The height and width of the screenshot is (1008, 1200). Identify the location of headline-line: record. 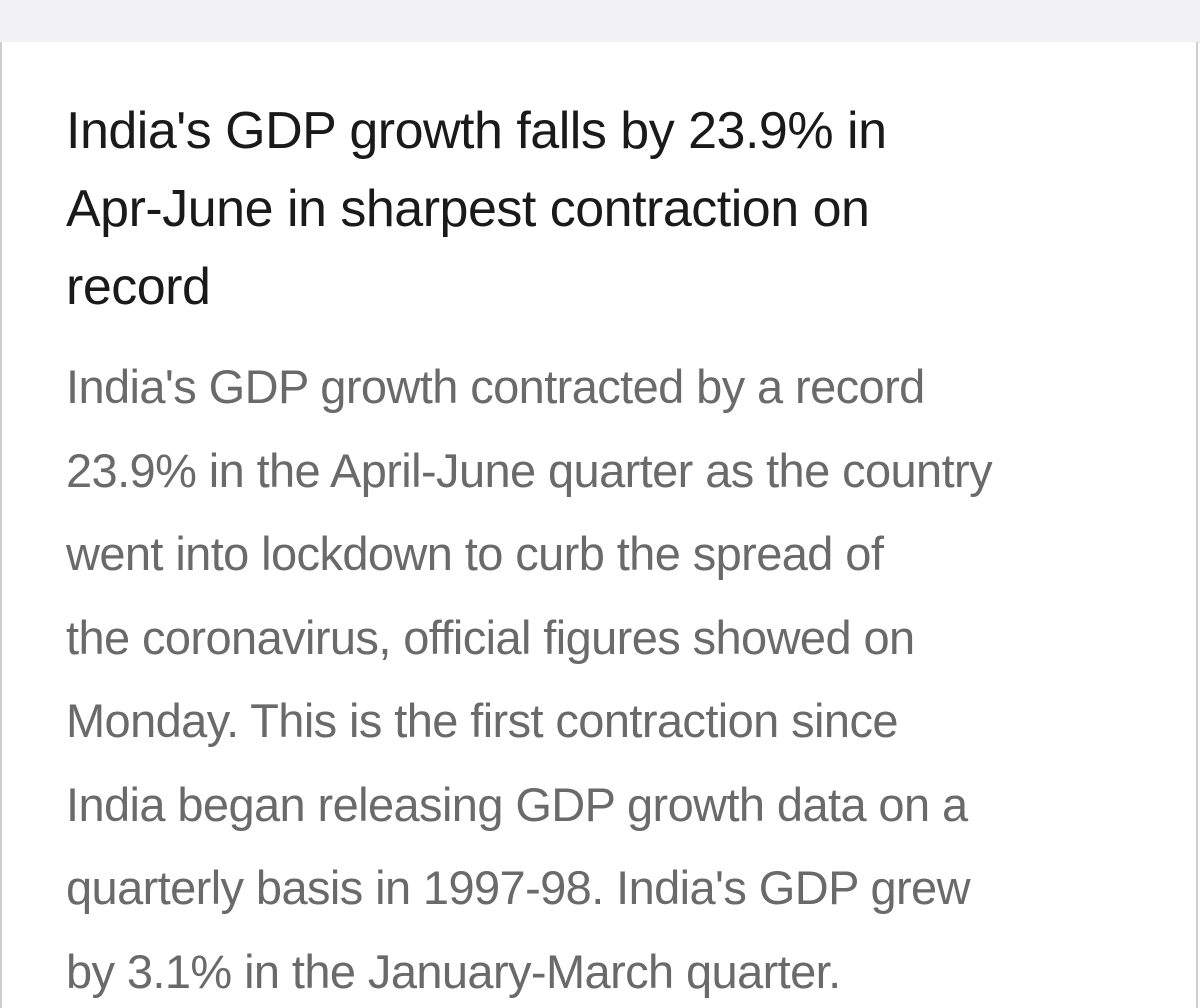
(138, 287).